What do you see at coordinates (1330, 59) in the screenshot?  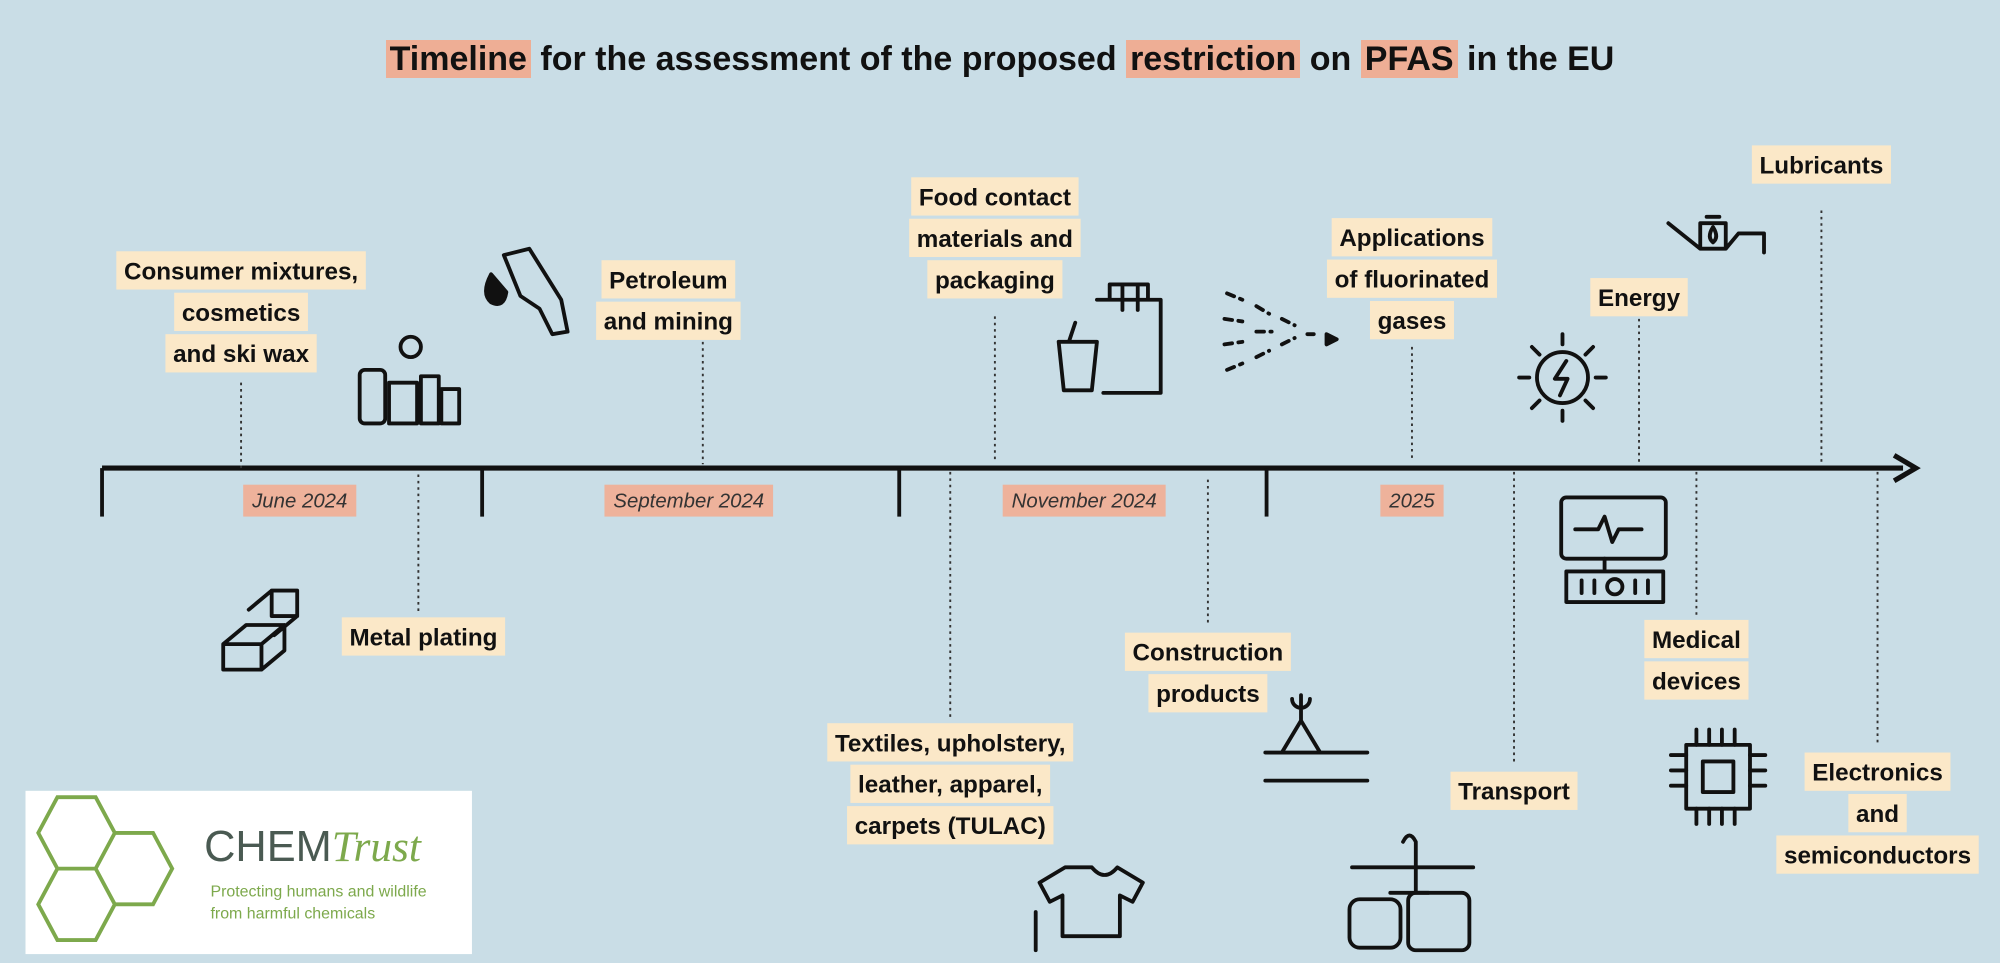 I see `title-segment: on` at bounding box center [1330, 59].